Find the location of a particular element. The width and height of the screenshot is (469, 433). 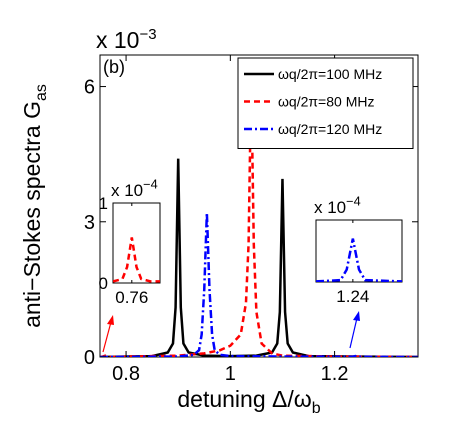

y-tick-label: 3 is located at coordinates (89, 223).